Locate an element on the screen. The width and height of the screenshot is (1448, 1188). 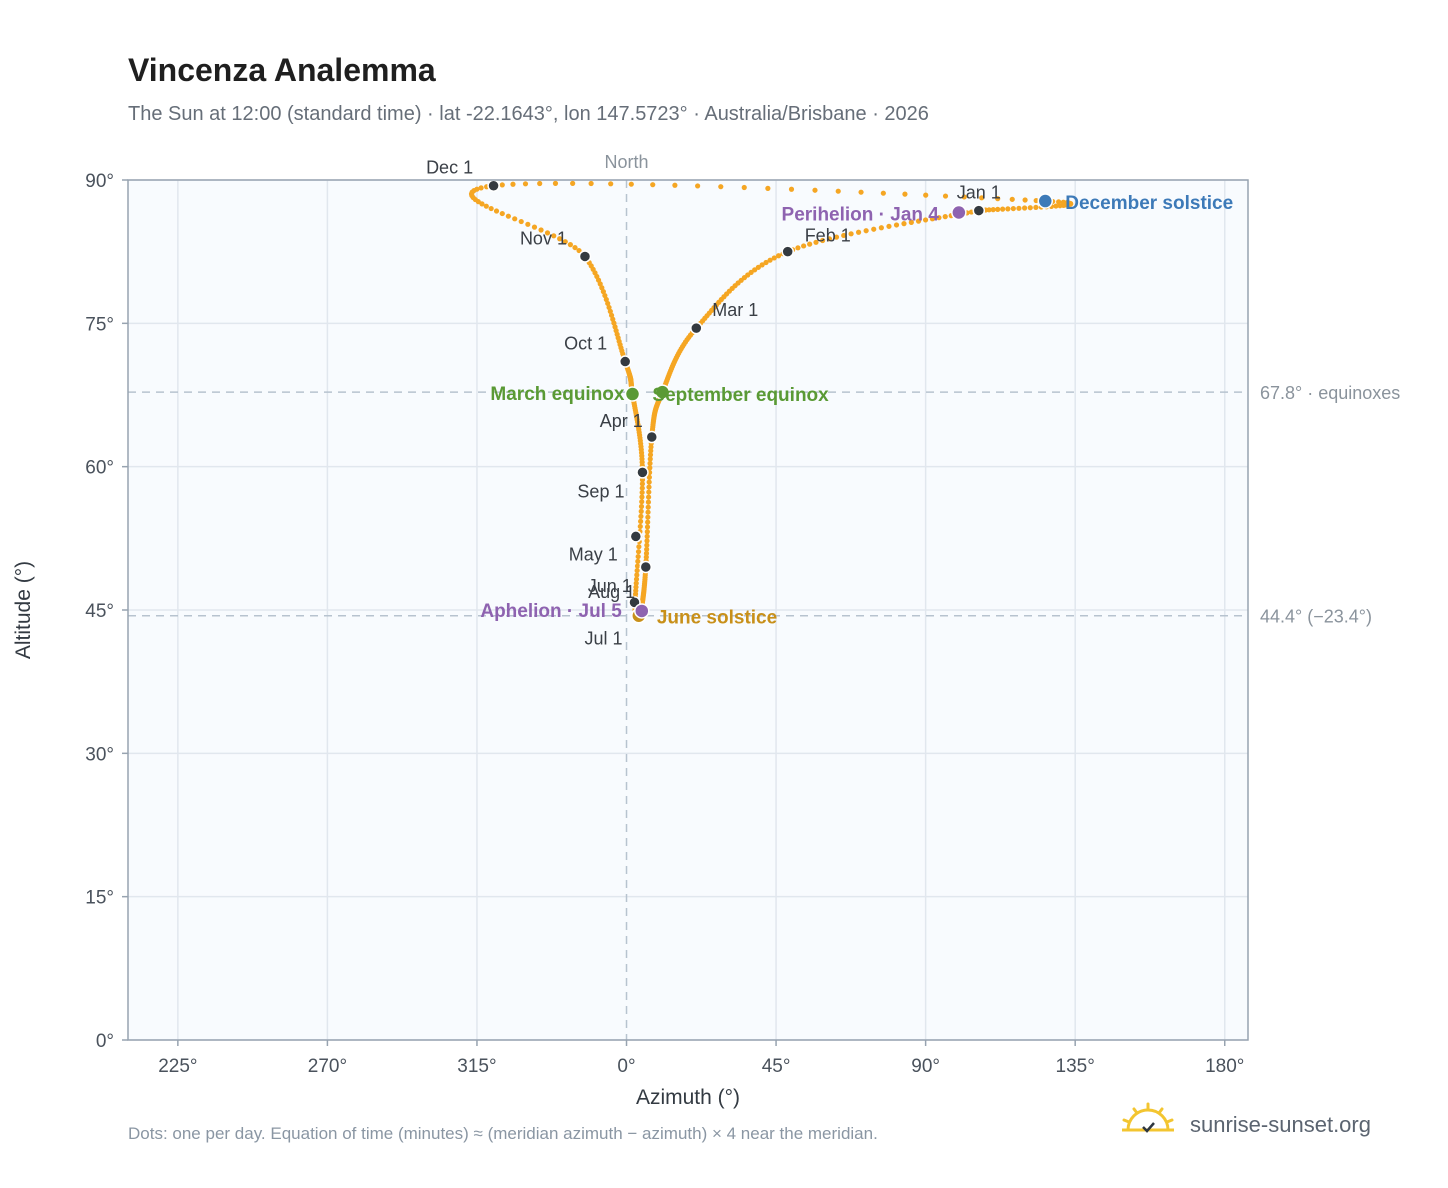
month-label: Jul 1 is located at coordinates (603, 638).